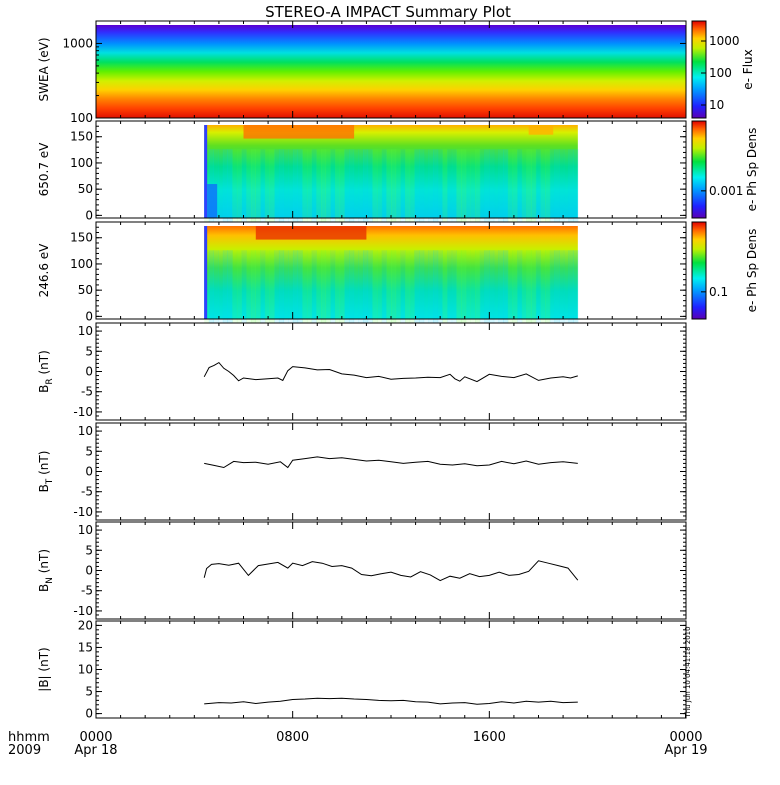  What do you see at coordinates (398, 171) in the screenshot?
I see `panel-2: 150 100 50 0 650.7 eV 0.001 e- Ph Sp Dens` at bounding box center [398, 171].